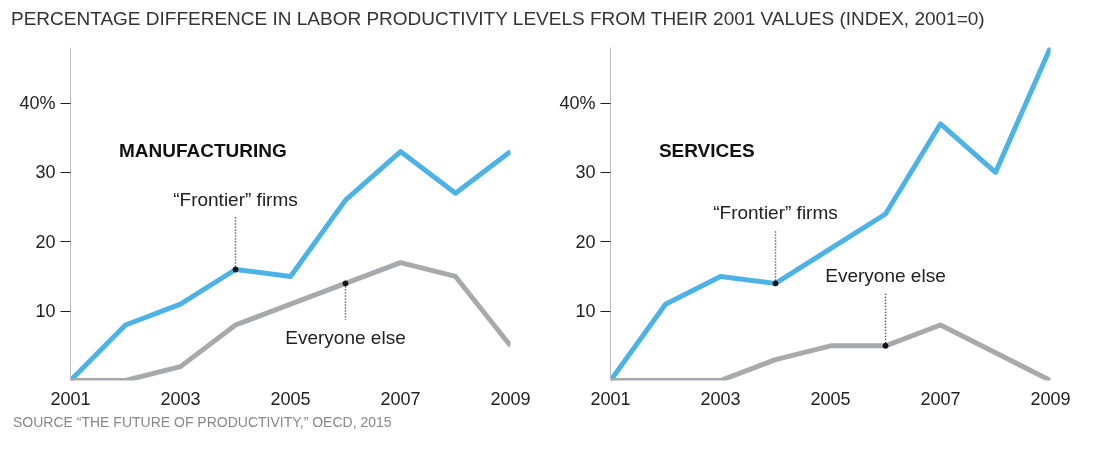  What do you see at coordinates (498, 19) in the screenshot?
I see `chart-title: PERCENTAGE DIFFERENCE IN LABOR PRODUCTIVITY LEVELS FROM THEIR 2001 VALUES (INDEX, 2001=0)` at bounding box center [498, 19].